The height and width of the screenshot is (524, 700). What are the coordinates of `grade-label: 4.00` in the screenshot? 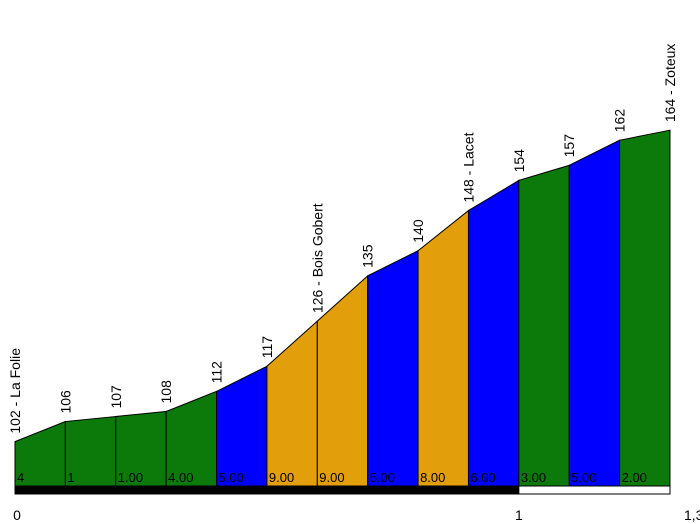 It's located at (180, 477).